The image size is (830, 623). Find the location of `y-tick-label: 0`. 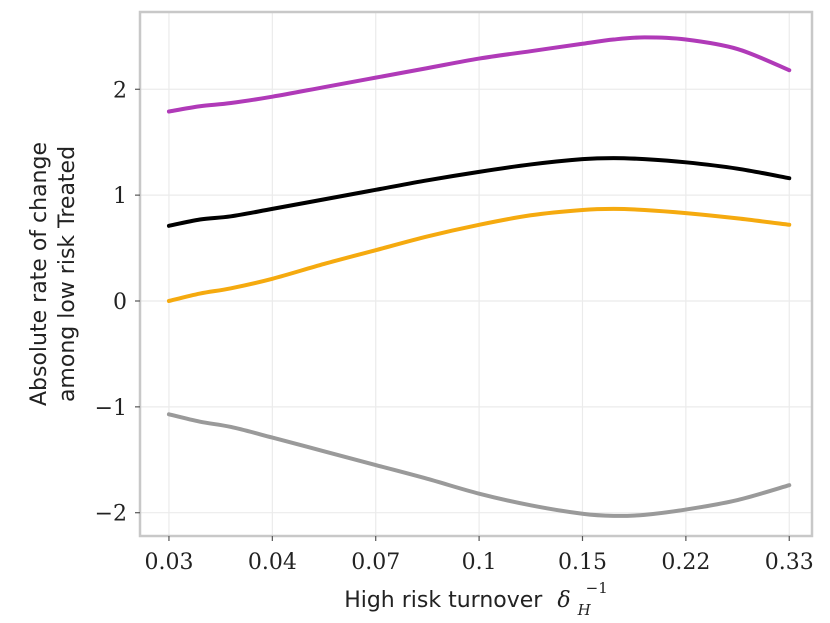

y-tick-label: 0 is located at coordinates (120, 302).